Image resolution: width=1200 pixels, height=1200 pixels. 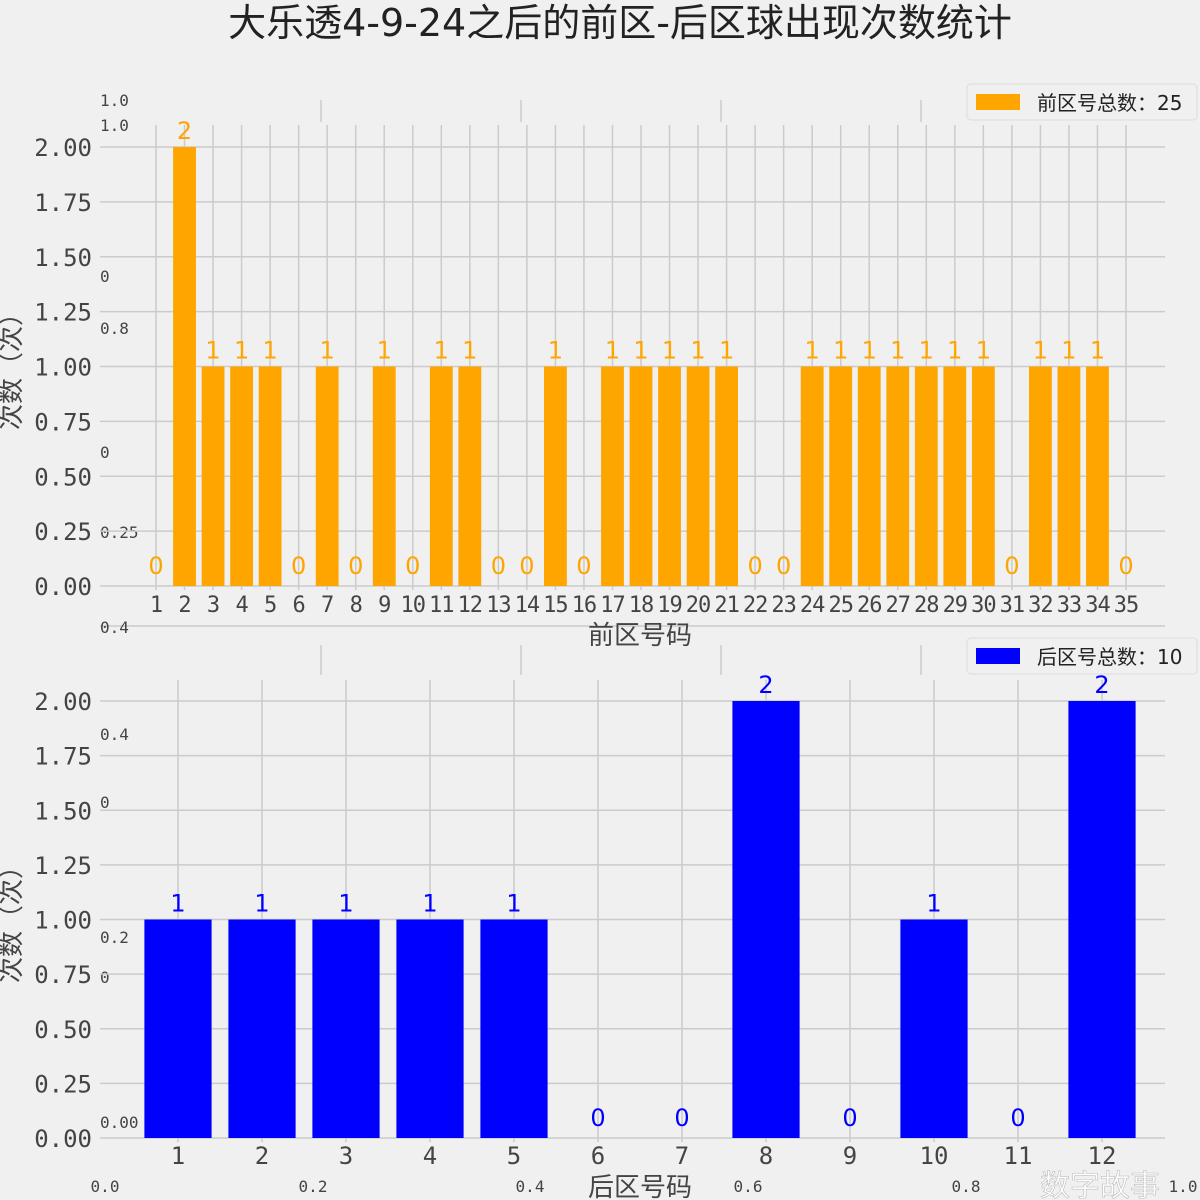 What do you see at coordinates (498, 605) in the screenshot?
I see `x-tick-label: 13` at bounding box center [498, 605].